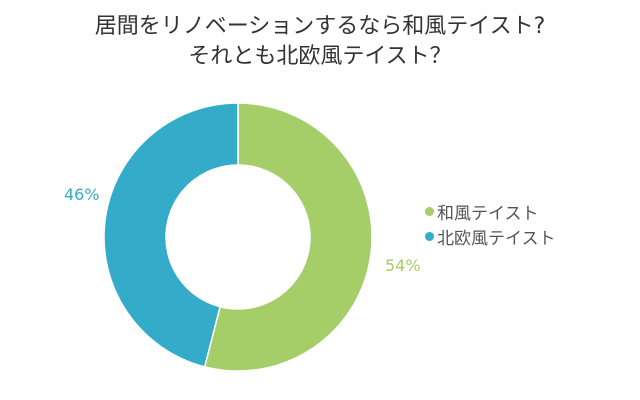 The height and width of the screenshot is (400, 640). I want to click on chart-title-line2: それとも北欧風テイスト？, so click(320, 56).